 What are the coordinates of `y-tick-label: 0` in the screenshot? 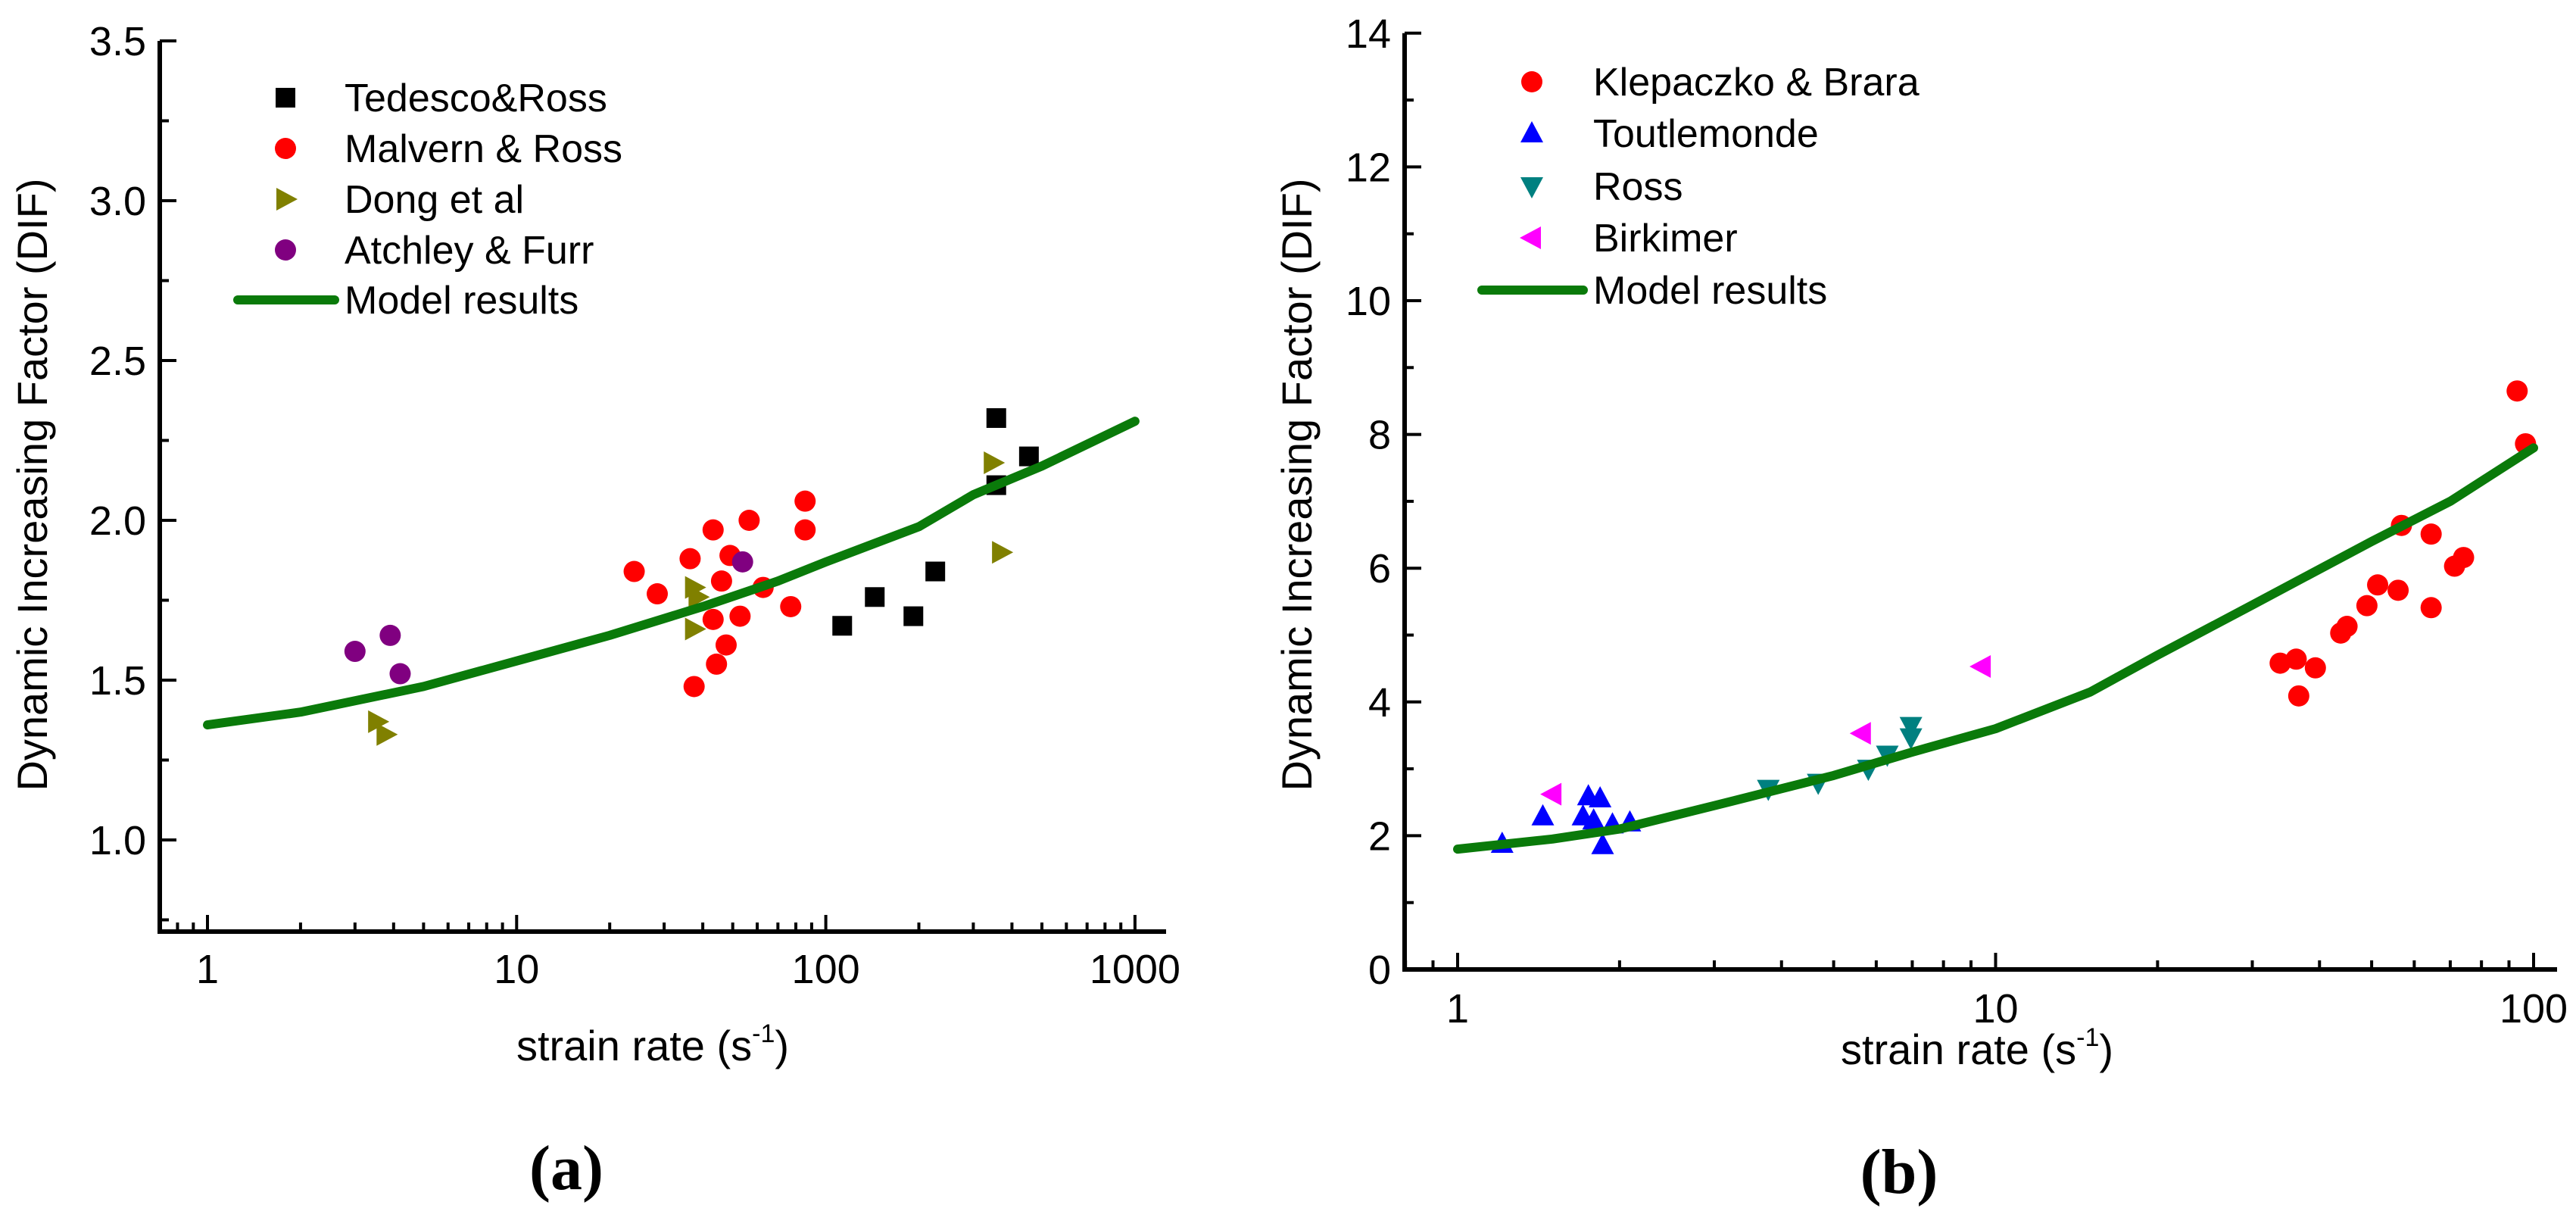 It's located at (1379, 970).